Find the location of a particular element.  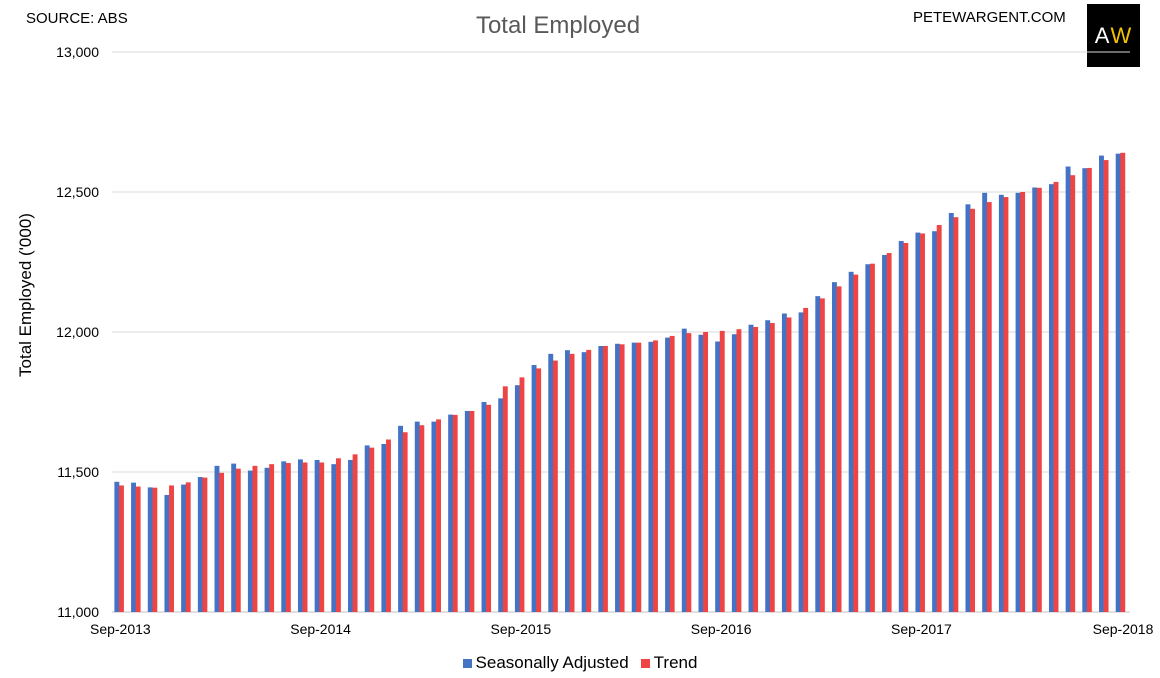

site-name: PETEWARGENT.COM is located at coordinates (989, 17).